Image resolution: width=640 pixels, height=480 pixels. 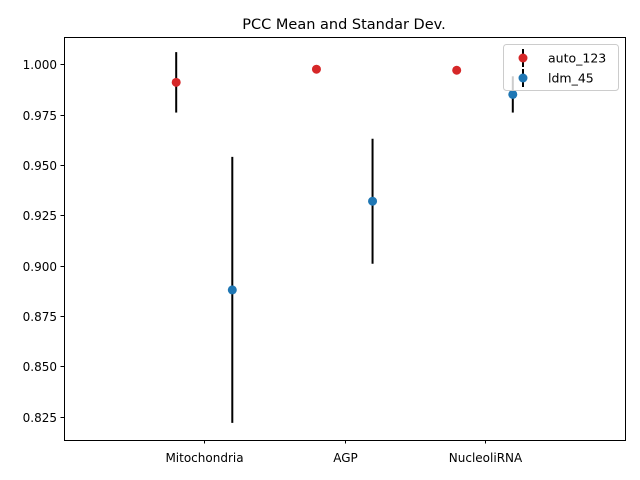 I want to click on y-tick-label: 0.975, so click(x=40, y=116).